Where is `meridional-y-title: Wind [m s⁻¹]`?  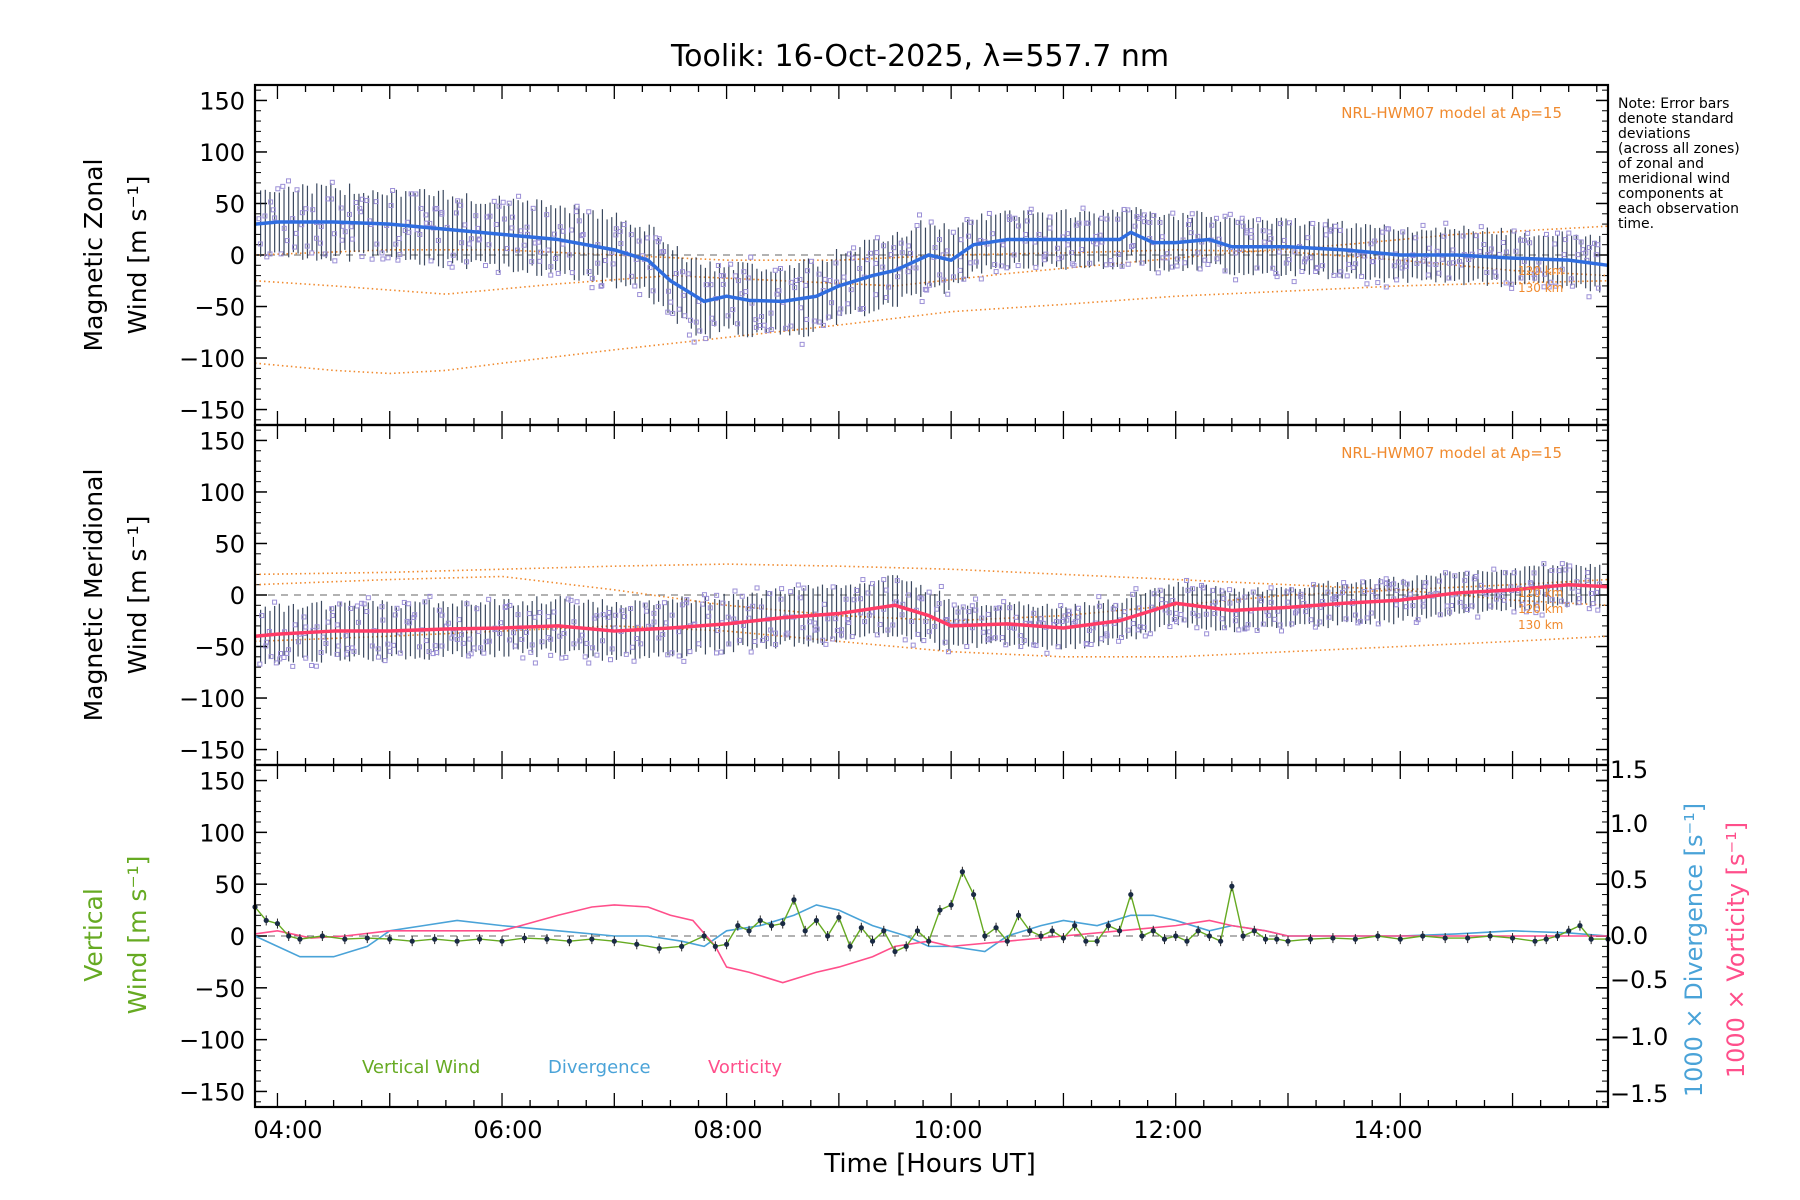
meridional-y-title: Wind [m s⁻¹] is located at coordinates (137, 595).